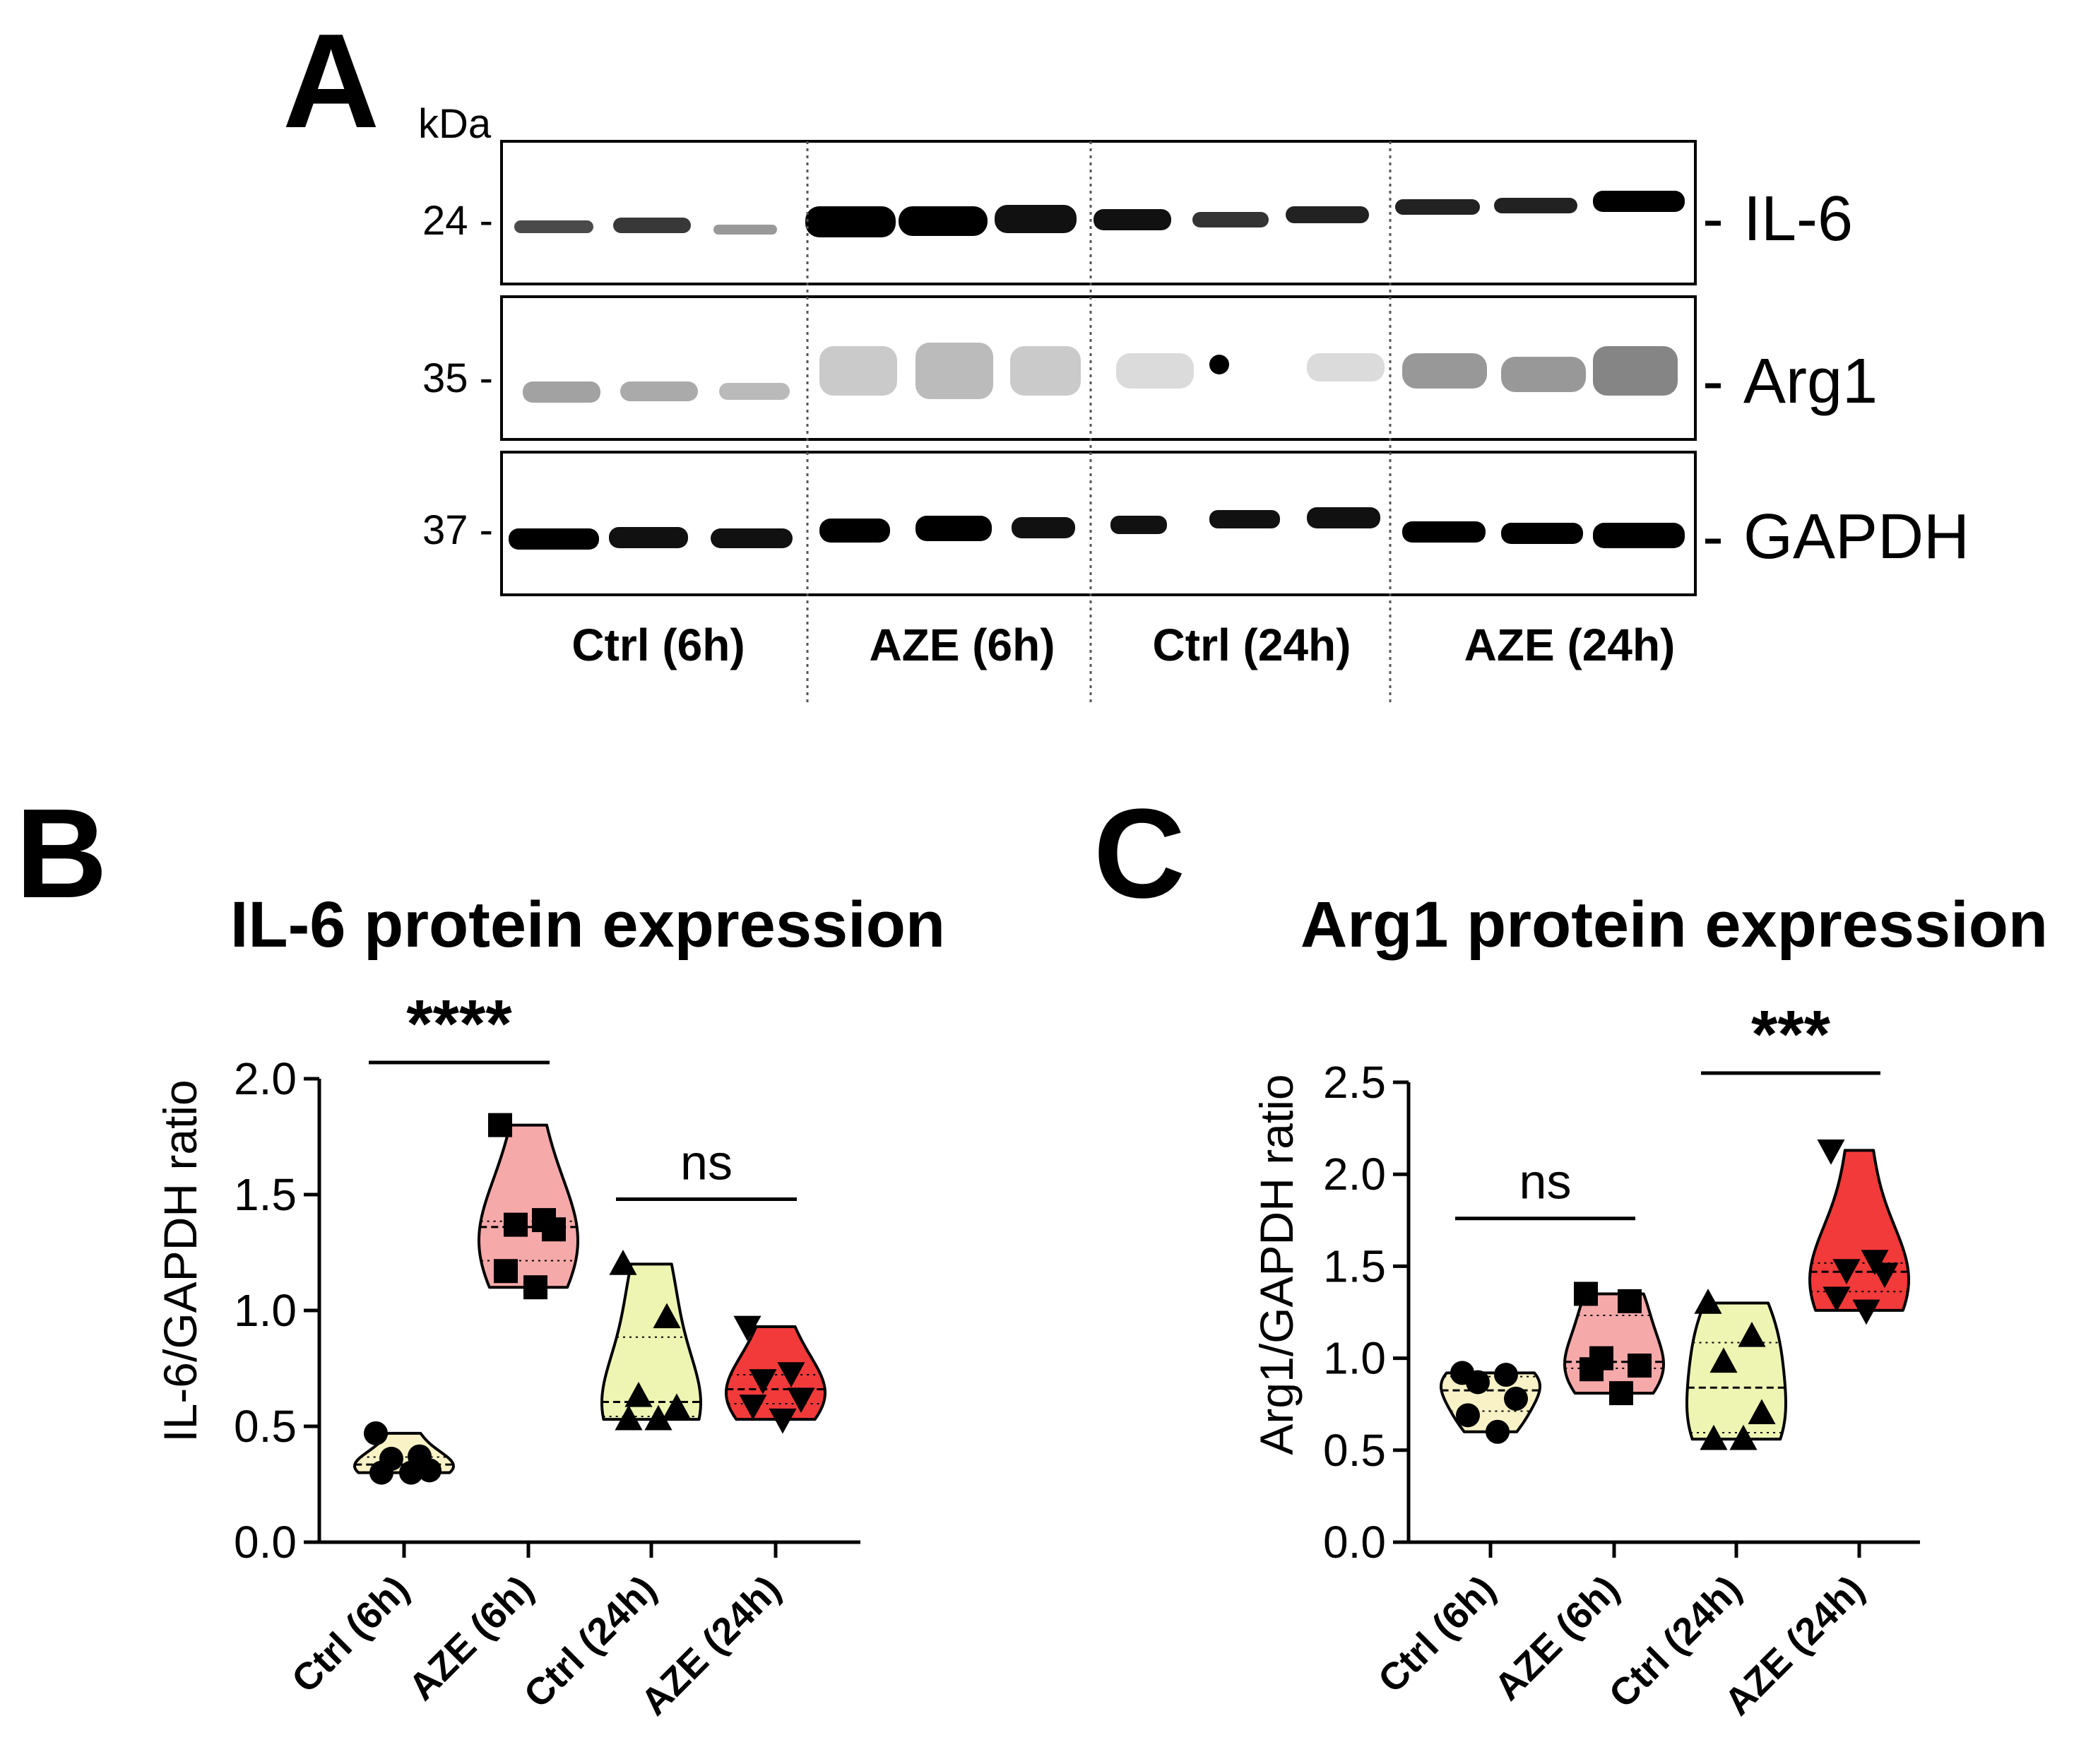 This screenshot has width=2098, height=1764. Describe the element at coordinates (658, 645) in the screenshot. I see `lane-group-ctrl-6h: Ctrl (6h)` at that location.